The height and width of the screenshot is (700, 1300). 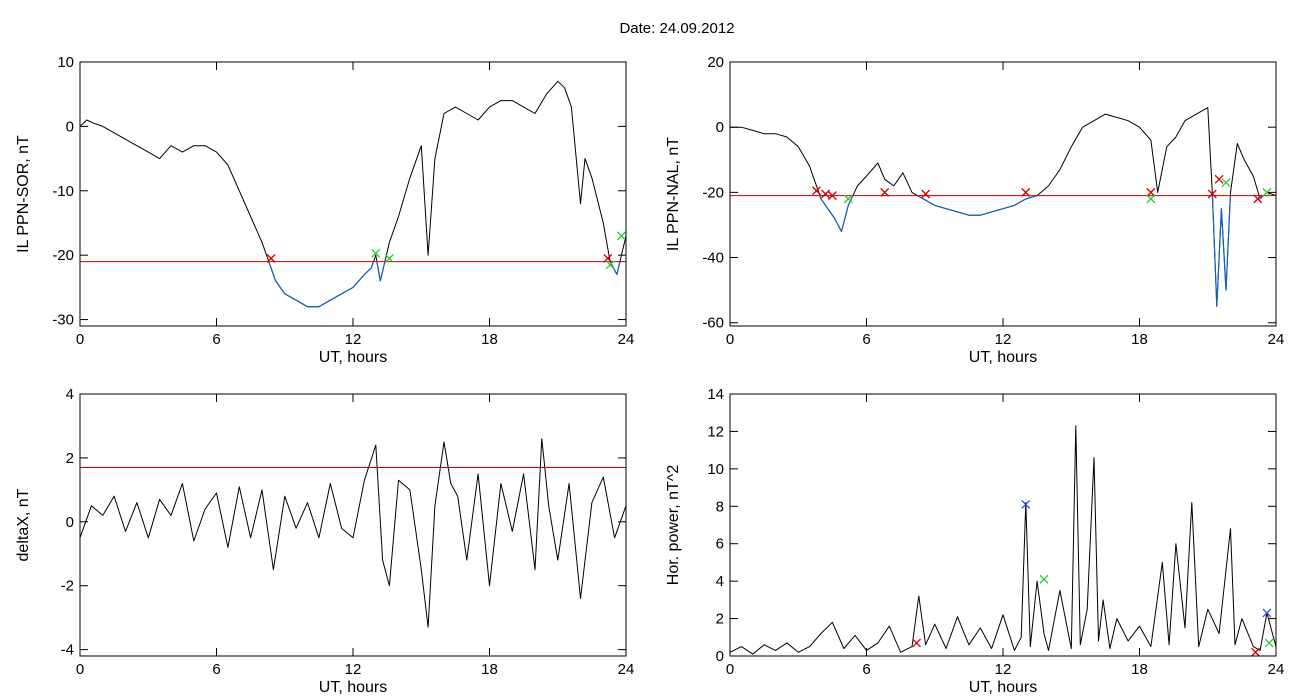 I want to click on y-tick-label: -4, so click(x=67, y=650).